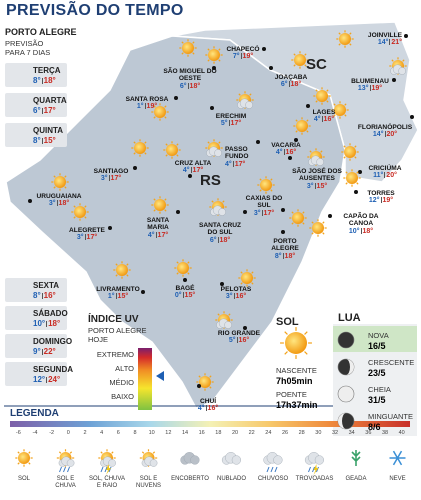 Image resolution: width=421 pixels, height=500 pixels. What do you see at coordinates (140, 107) in the screenshot?
I see `min-temp: 1°` at bounding box center [140, 107].